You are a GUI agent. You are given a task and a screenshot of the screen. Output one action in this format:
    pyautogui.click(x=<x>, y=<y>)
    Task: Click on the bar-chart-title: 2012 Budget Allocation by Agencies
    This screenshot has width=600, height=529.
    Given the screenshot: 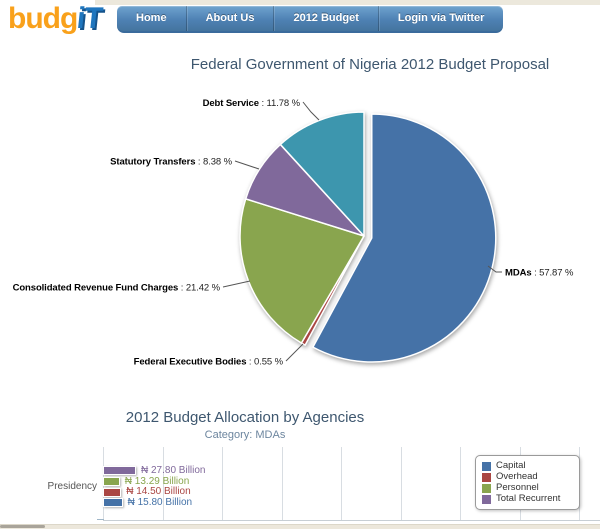 What is the action you would take?
    pyautogui.click(x=245, y=417)
    